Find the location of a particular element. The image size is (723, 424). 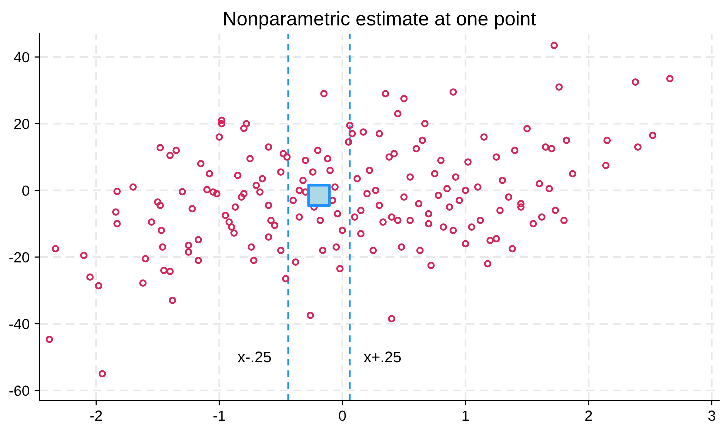

y-tick-label: -20 is located at coordinates (20, 257).